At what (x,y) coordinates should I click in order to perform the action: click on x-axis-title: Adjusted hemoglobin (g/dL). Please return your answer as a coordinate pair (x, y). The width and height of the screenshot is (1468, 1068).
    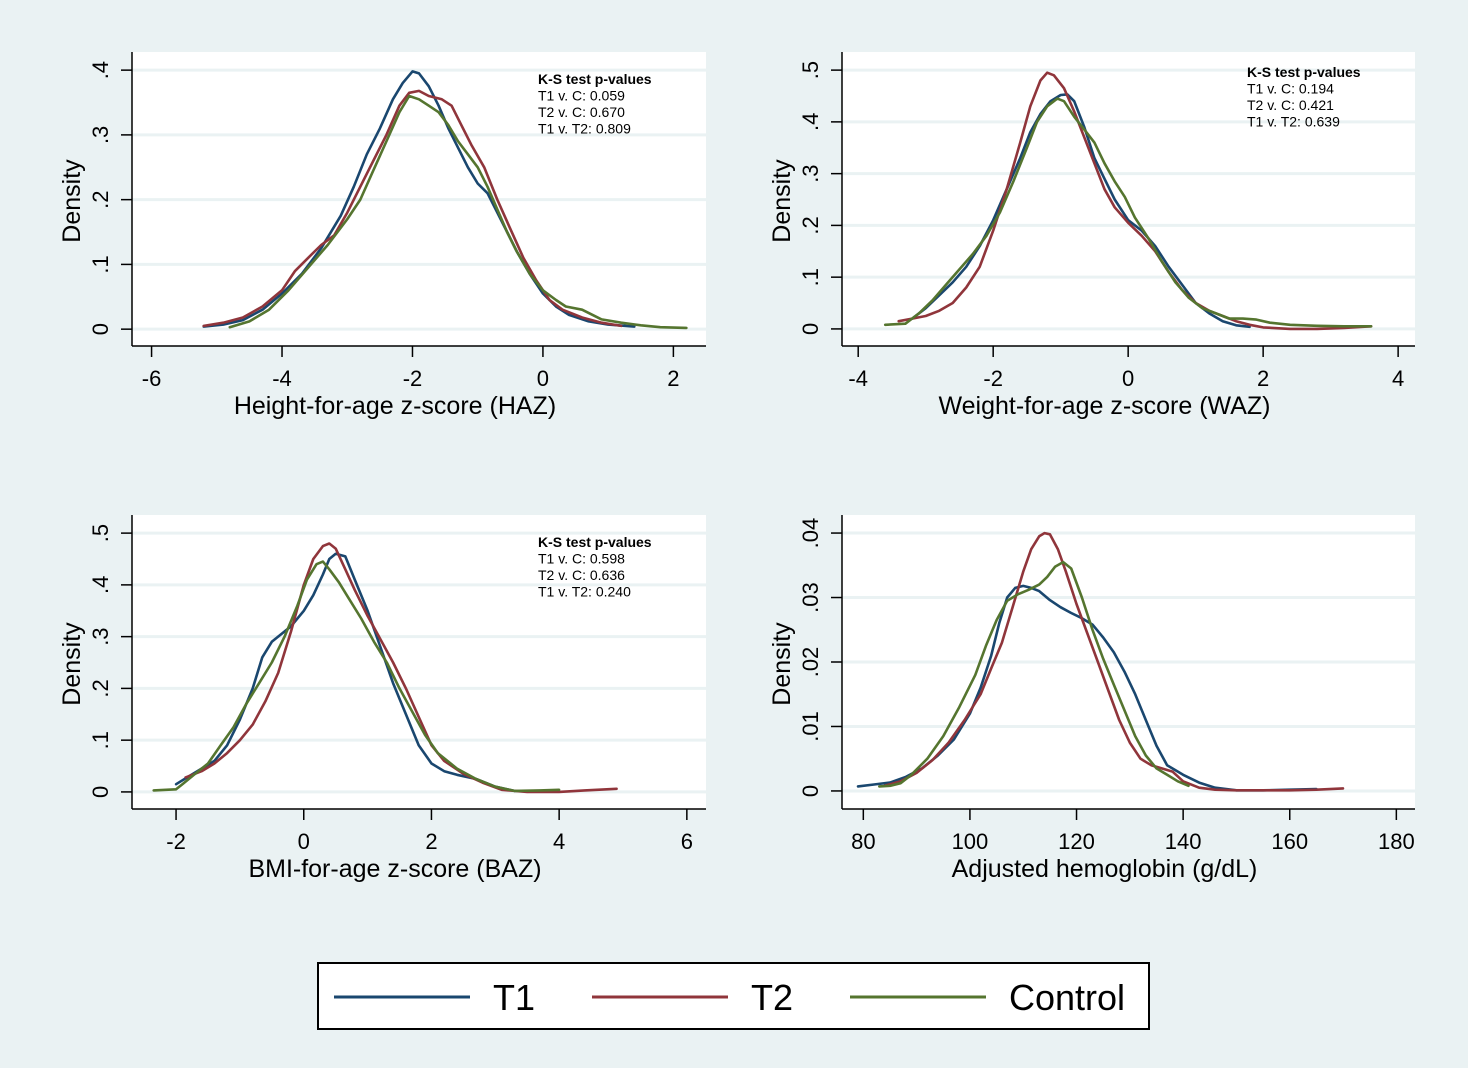
    Looking at the image, I should click on (1105, 869).